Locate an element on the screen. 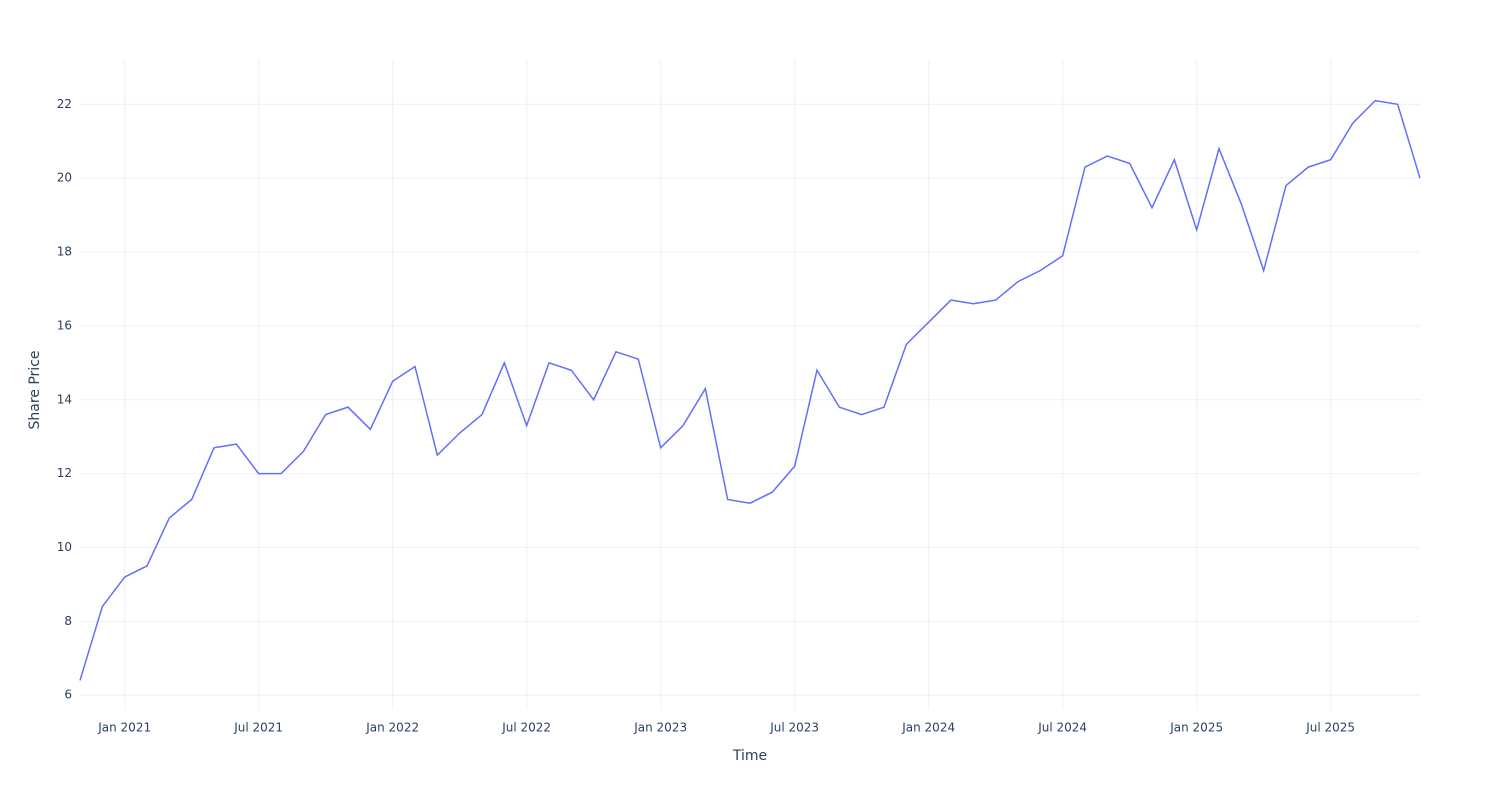 The height and width of the screenshot is (800, 1500). x-tick-label: Jul 2023 is located at coordinates (794, 728).